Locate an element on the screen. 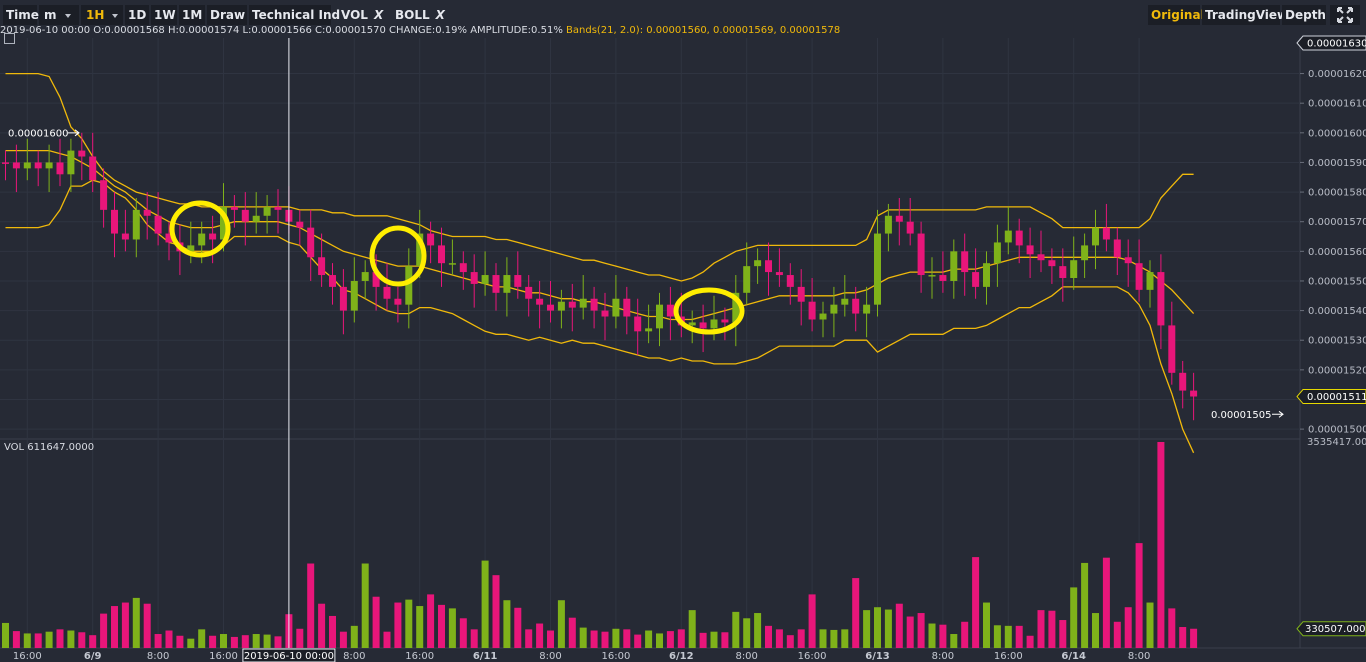  vol-indicator-label: VOL is located at coordinates (354, 15).